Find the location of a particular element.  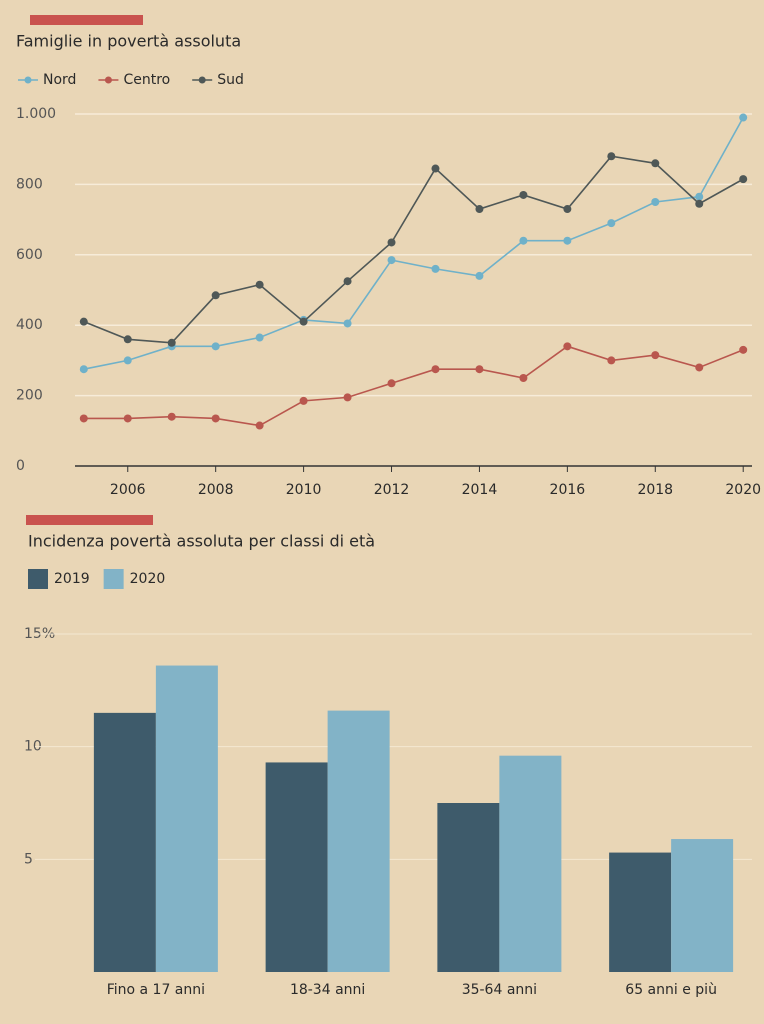

x-tick-label: 2008 is located at coordinates (216, 490).